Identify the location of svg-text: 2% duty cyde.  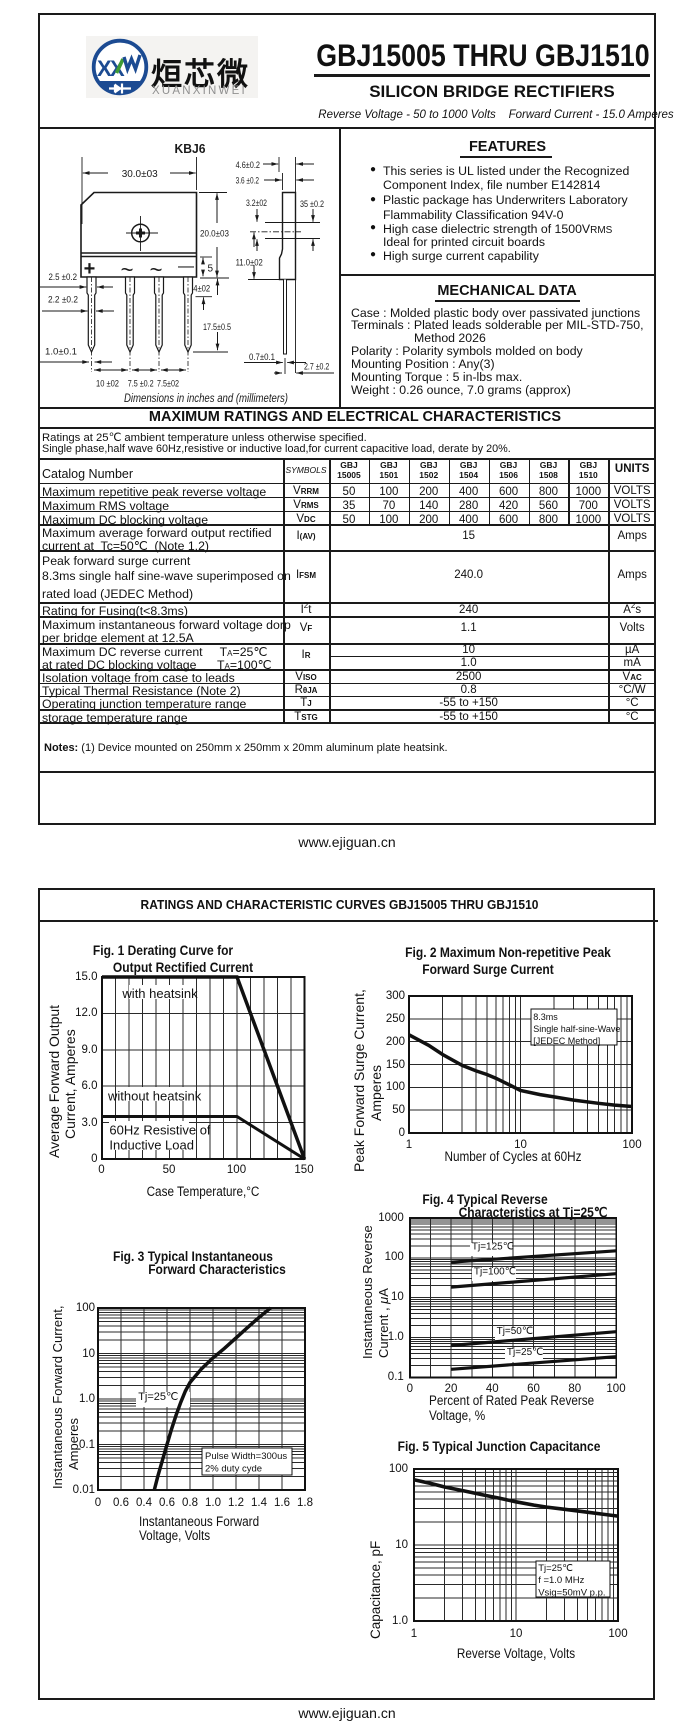
(233, 1468).